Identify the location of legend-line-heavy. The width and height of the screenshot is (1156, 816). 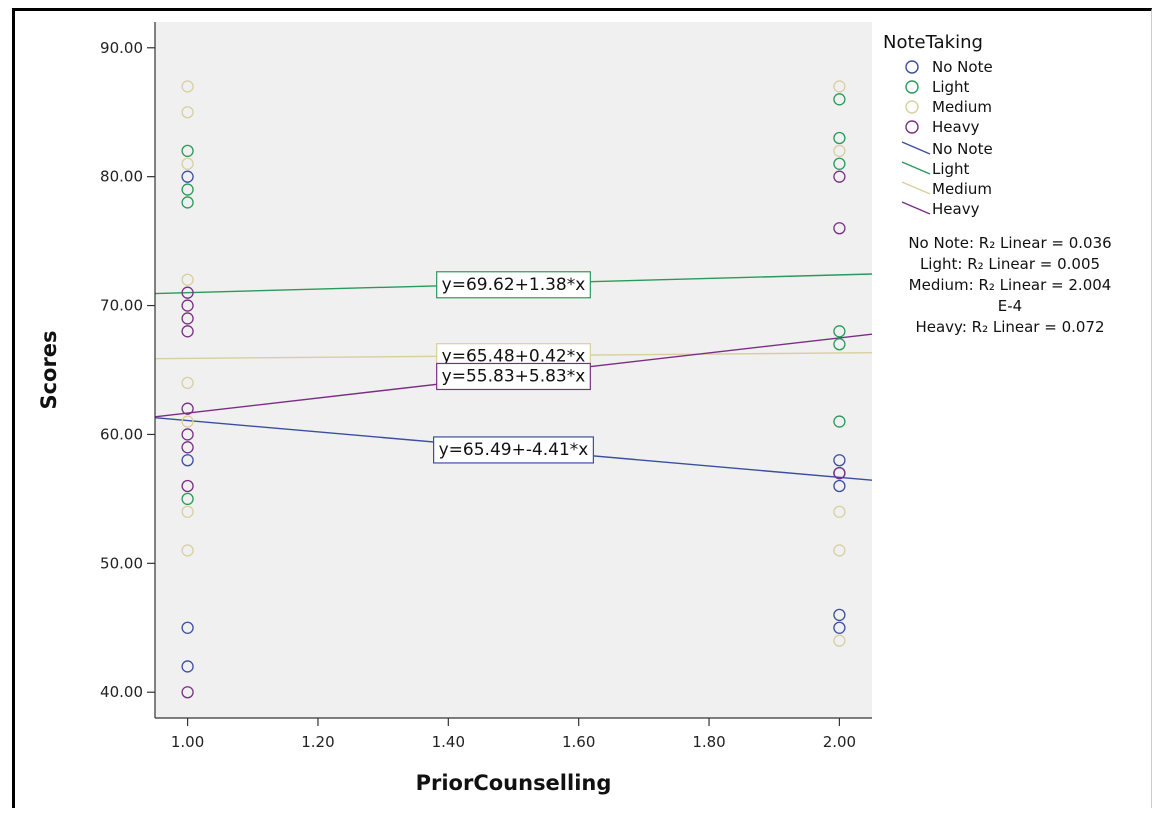
(916, 208).